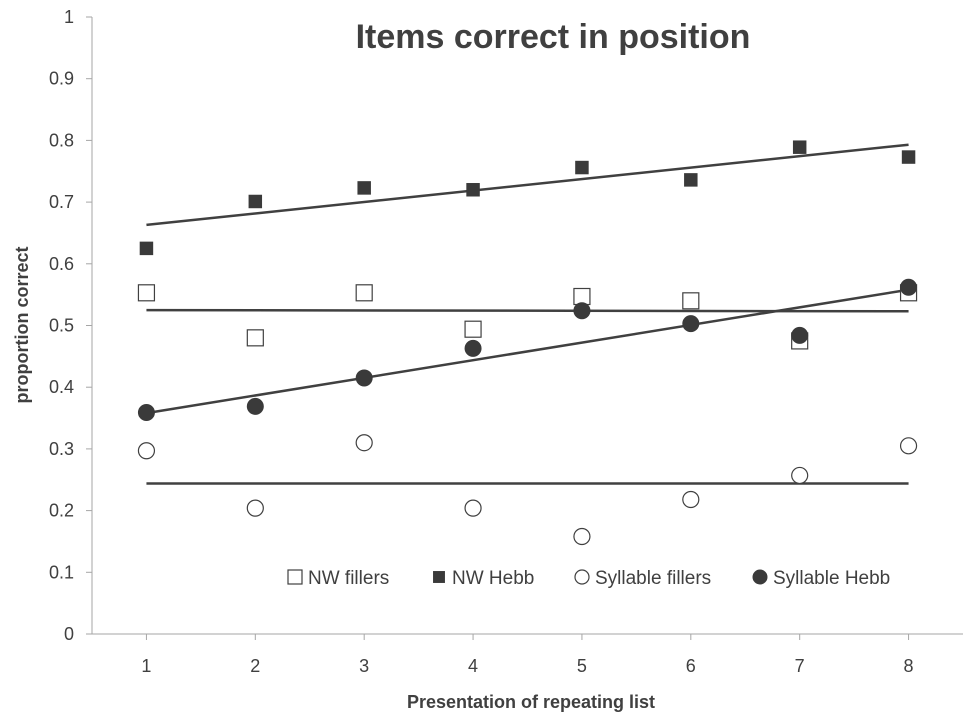 The width and height of the screenshot is (965, 715). I want to click on legend-label: NW fillers, so click(348, 578).